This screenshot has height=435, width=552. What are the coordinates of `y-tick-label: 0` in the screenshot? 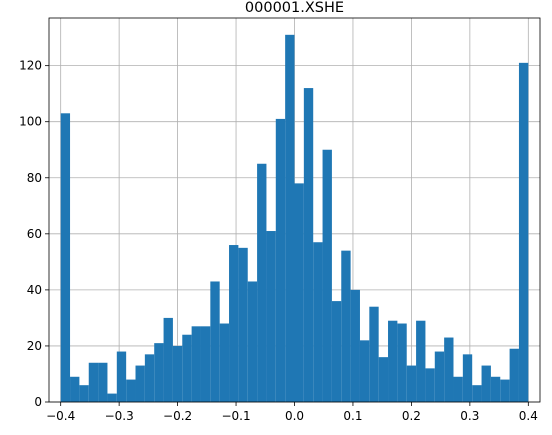 It's located at (38, 402).